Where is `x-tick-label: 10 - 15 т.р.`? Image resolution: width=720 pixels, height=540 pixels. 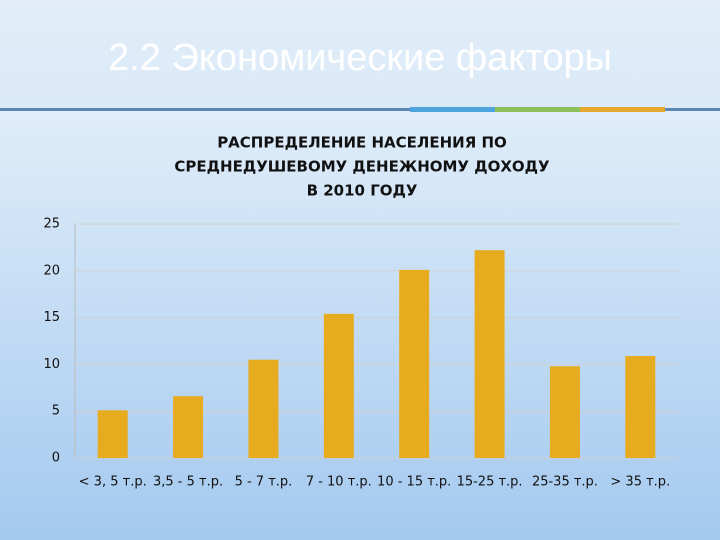
x-tick-label: 10 - 15 т.р. is located at coordinates (414, 482).